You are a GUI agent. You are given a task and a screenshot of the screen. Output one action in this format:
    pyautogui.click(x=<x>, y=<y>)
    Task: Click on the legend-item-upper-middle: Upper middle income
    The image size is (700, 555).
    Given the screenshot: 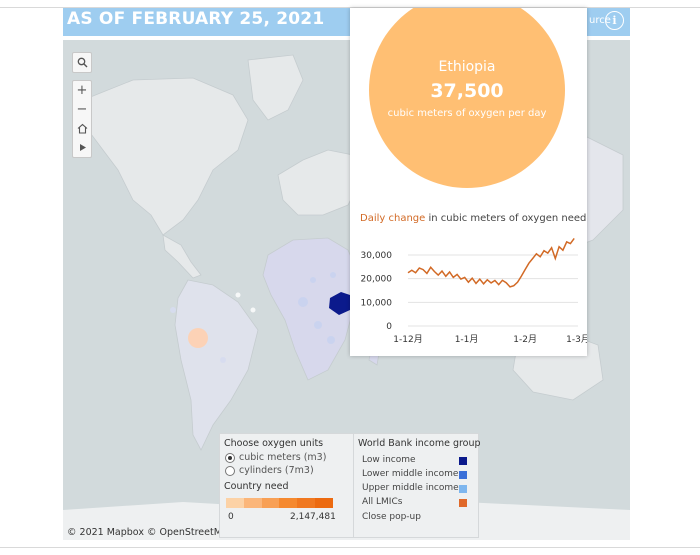 What is the action you would take?
    pyautogui.click(x=410, y=488)
    